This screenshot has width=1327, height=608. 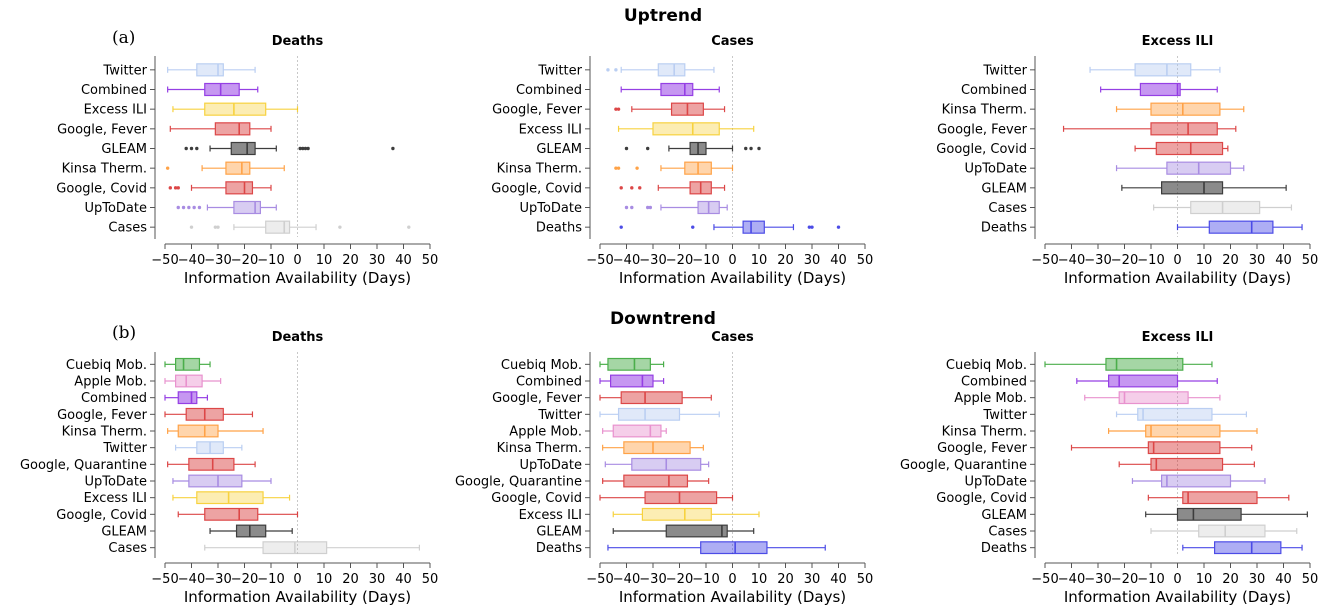 I want to click on x-tick-label: 20, so click(x=785, y=579).